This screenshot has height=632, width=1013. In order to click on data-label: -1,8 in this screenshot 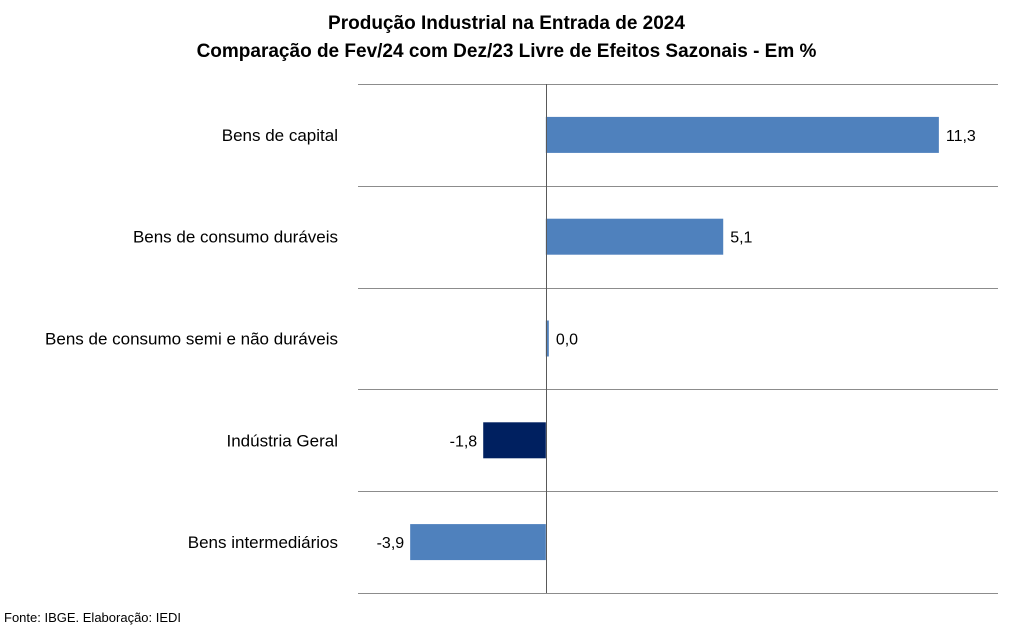, I will do `click(464, 441)`.